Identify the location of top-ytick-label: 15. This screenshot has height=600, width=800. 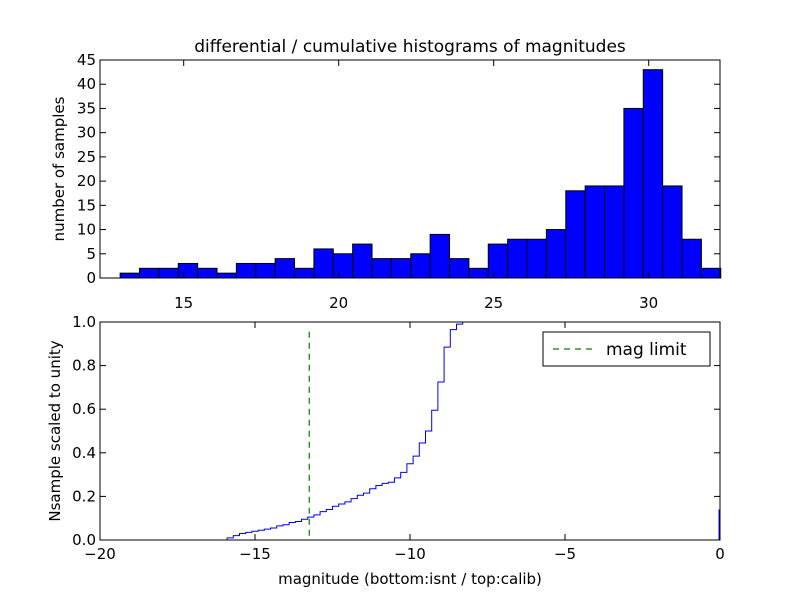
(86, 205).